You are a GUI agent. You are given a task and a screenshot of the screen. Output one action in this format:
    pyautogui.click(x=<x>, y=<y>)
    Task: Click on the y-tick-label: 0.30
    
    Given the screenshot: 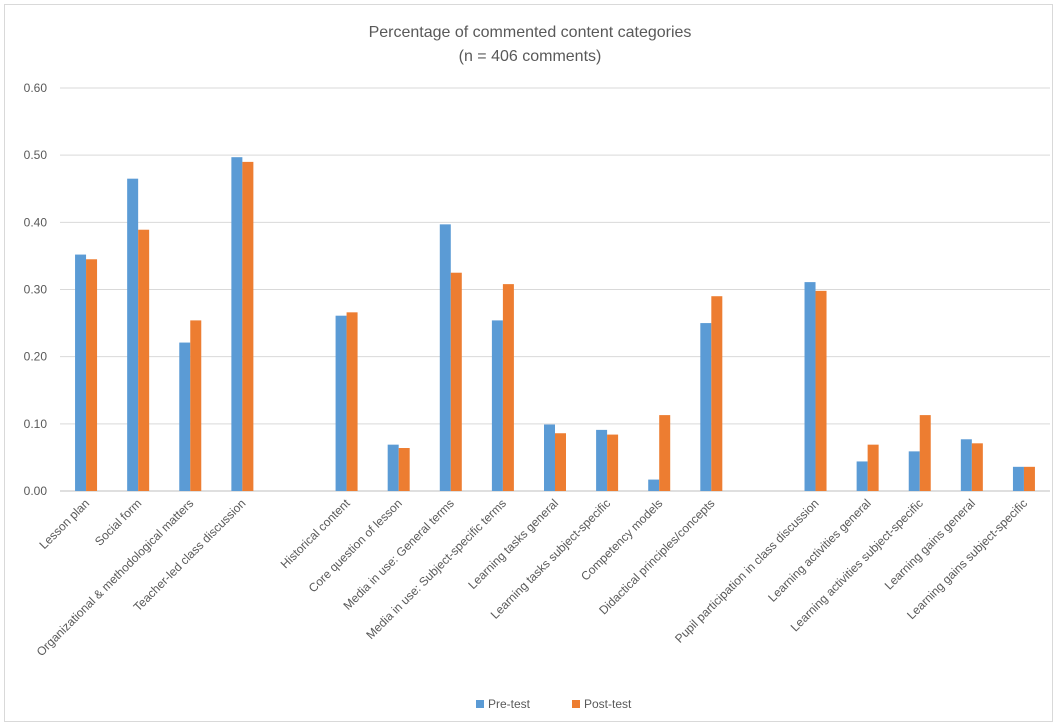 What is the action you would take?
    pyautogui.click(x=36, y=290)
    